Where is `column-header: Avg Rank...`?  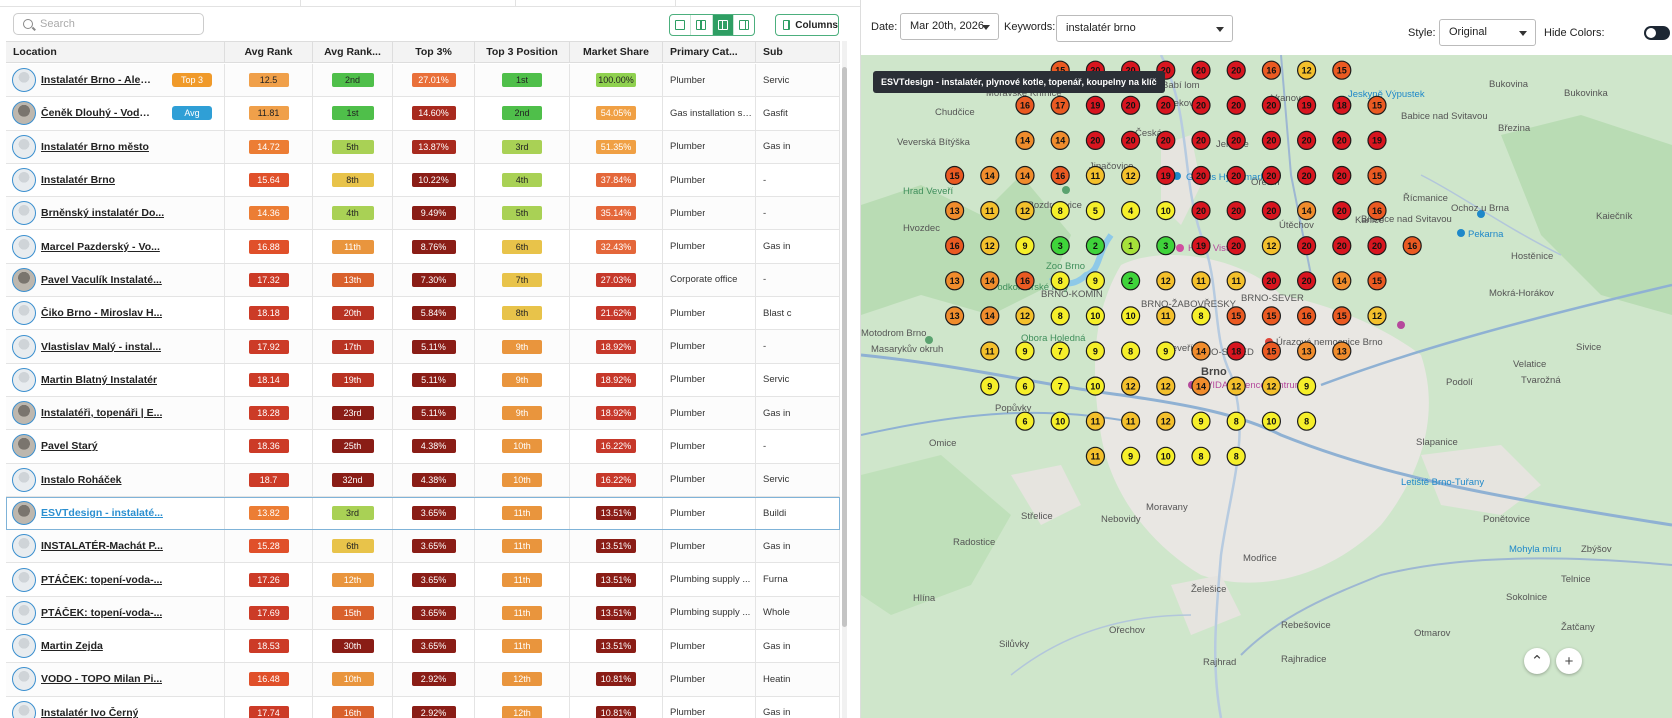 column-header: Avg Rank... is located at coordinates (353, 52).